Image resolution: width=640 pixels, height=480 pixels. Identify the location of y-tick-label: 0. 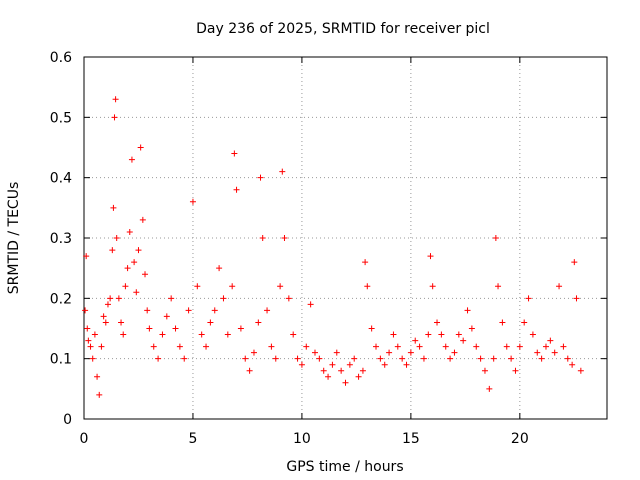
(67, 420).